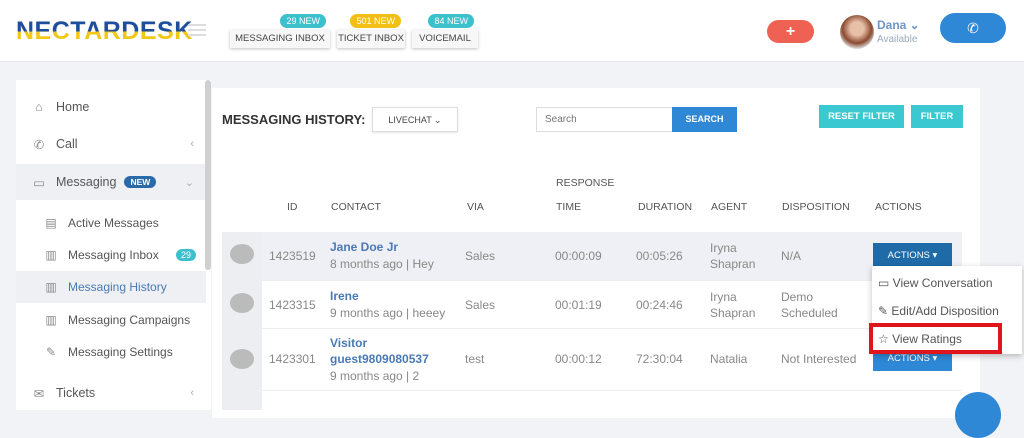 This screenshot has width=1024, height=438. What do you see at coordinates (280, 38) in the screenshot?
I see `label: MESSAGING INBOX` at bounding box center [280, 38].